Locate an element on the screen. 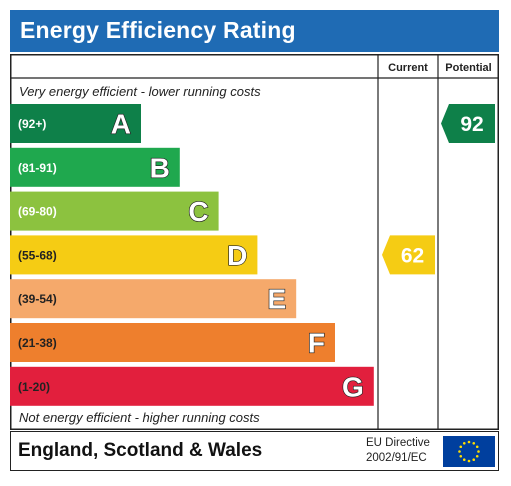 Image resolution: width=511 pixels, height=486 pixels. band-letter-d: D is located at coordinates (237, 255).